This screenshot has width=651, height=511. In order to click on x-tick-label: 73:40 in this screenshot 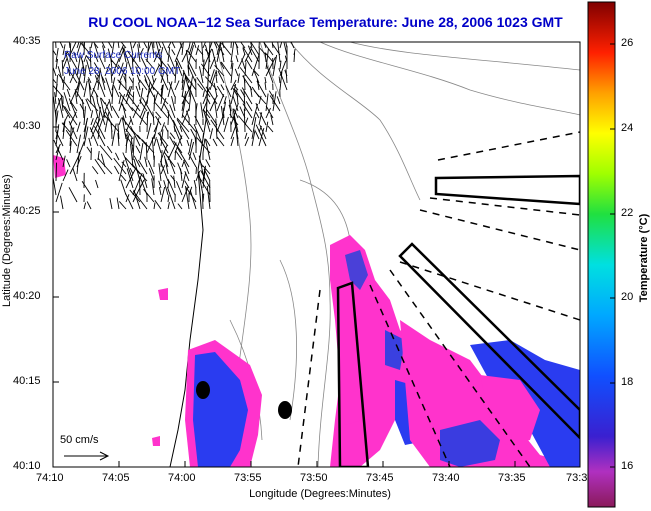, I will do `click(446, 478)`.